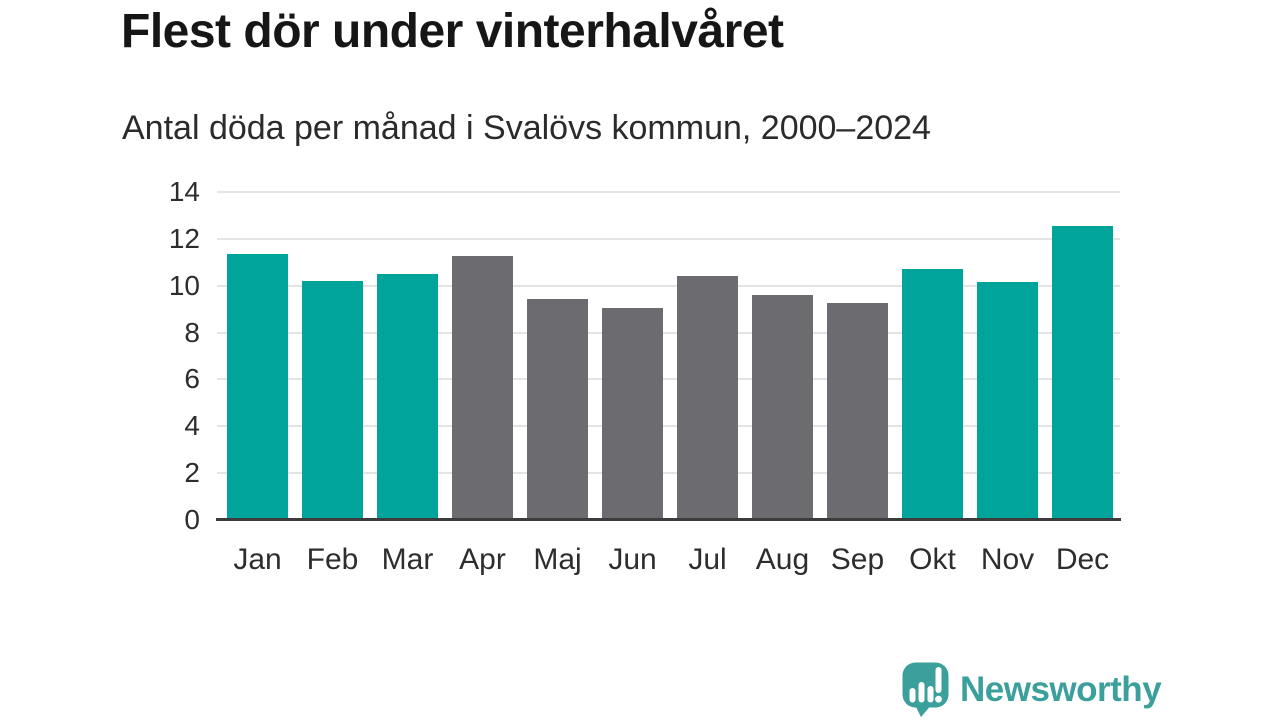 This screenshot has width=1280, height=720. What do you see at coordinates (1007, 401) in the screenshot?
I see `bar-nov` at bounding box center [1007, 401].